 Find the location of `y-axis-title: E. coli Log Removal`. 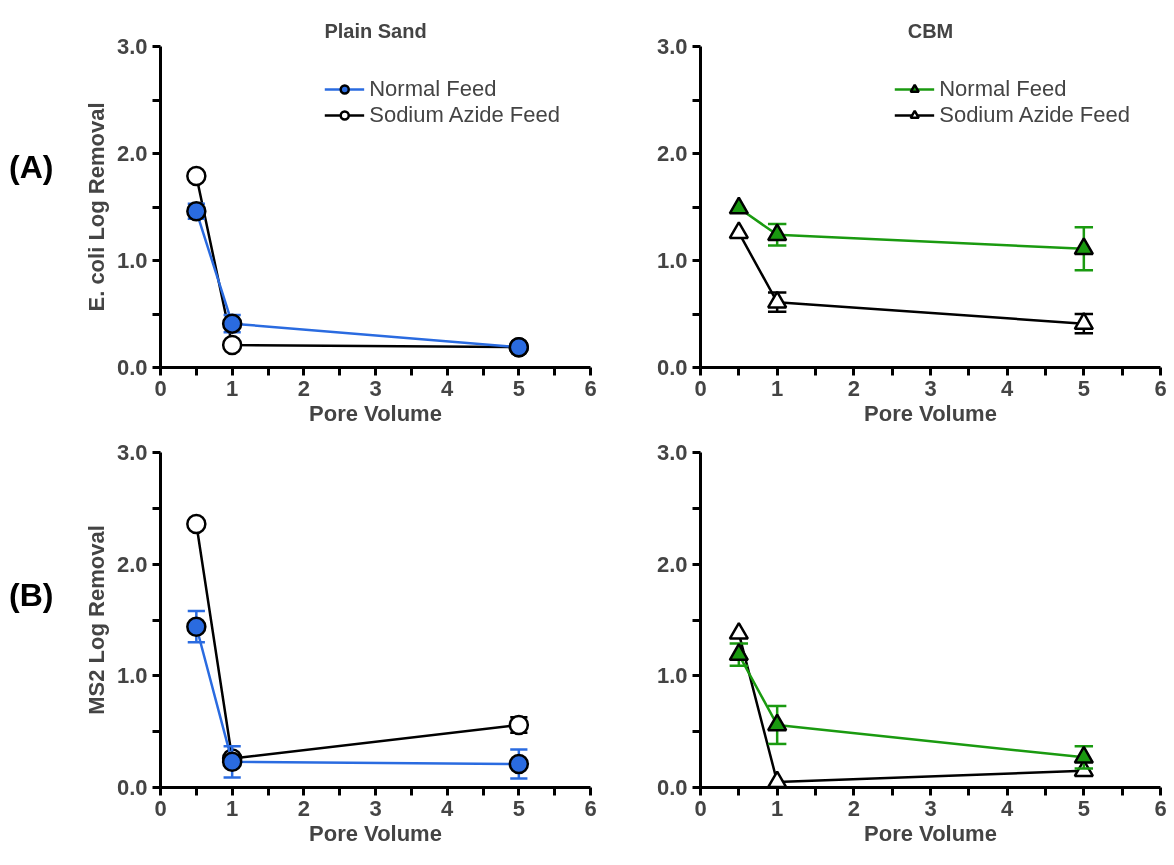

y-axis-title: E. coli Log Removal is located at coordinates (96, 207).